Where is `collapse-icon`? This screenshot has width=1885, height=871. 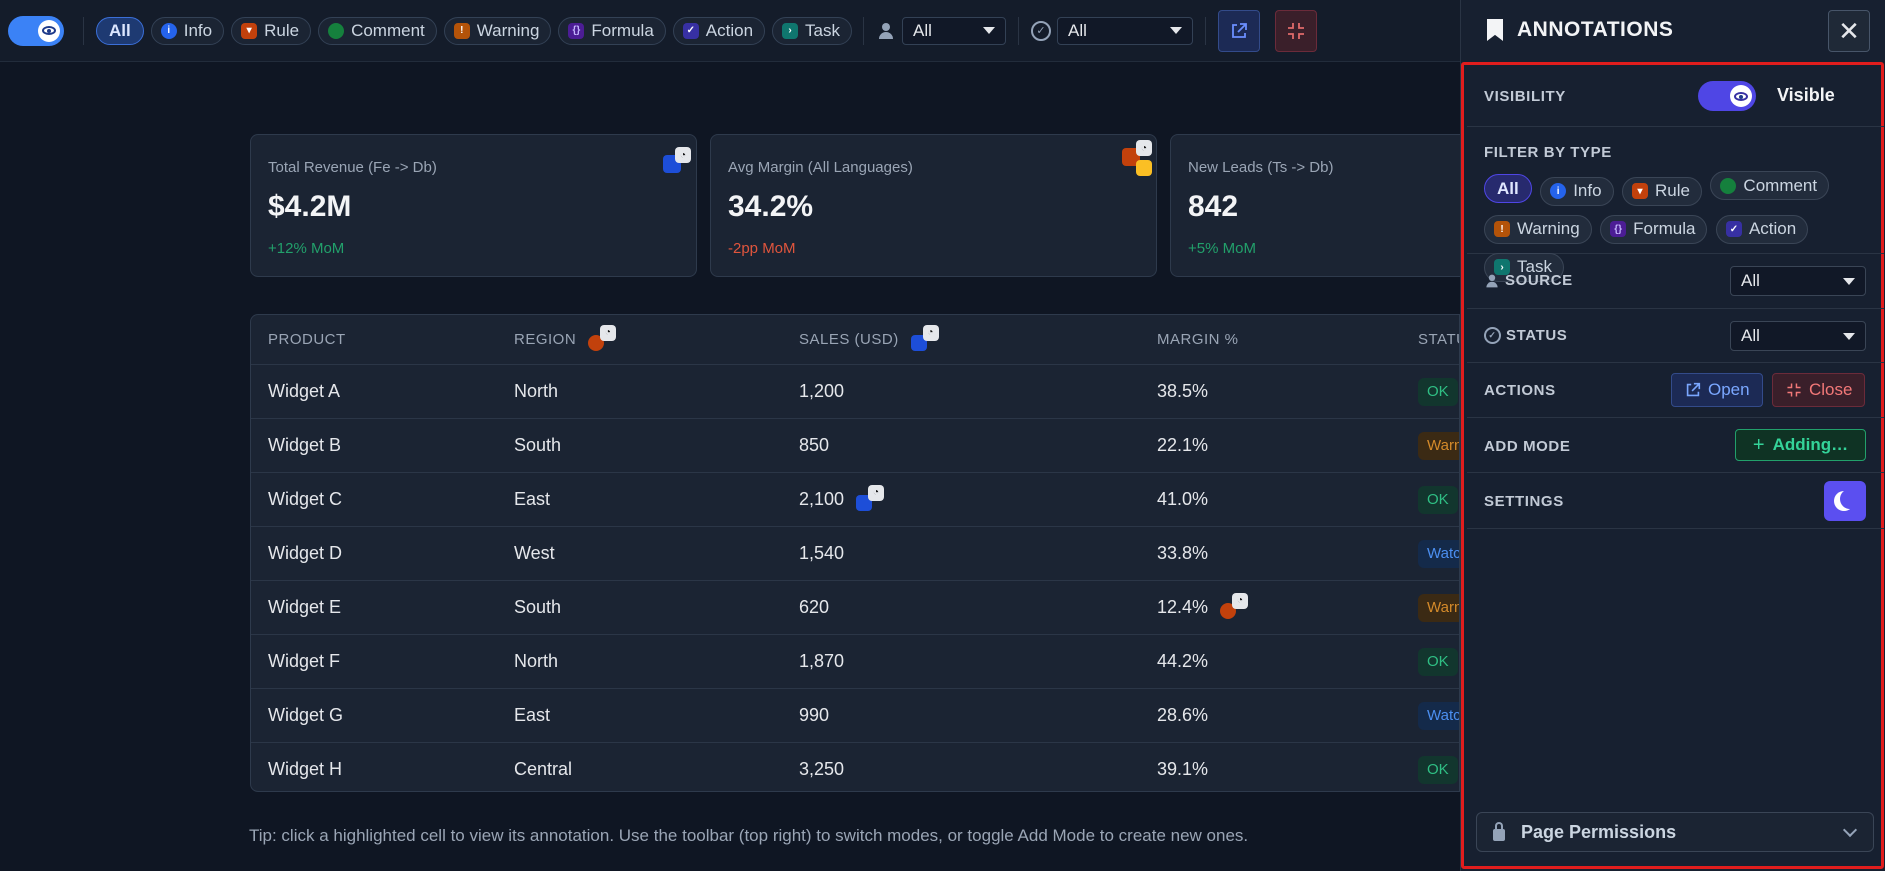 collapse-icon is located at coordinates (1296, 30).